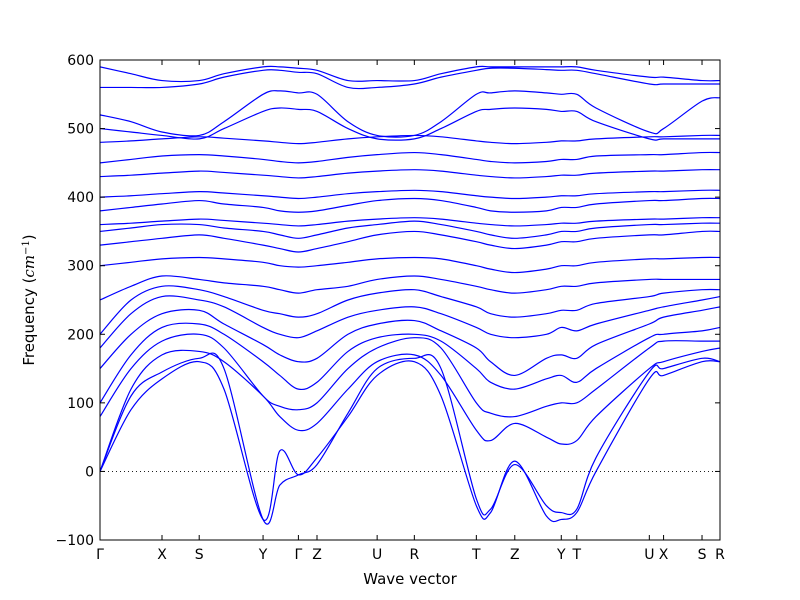 Image resolution: width=800 pixels, height=600 pixels. Describe the element at coordinates (75, 541) in the screenshot. I see `y-tick-label: −100` at that location.